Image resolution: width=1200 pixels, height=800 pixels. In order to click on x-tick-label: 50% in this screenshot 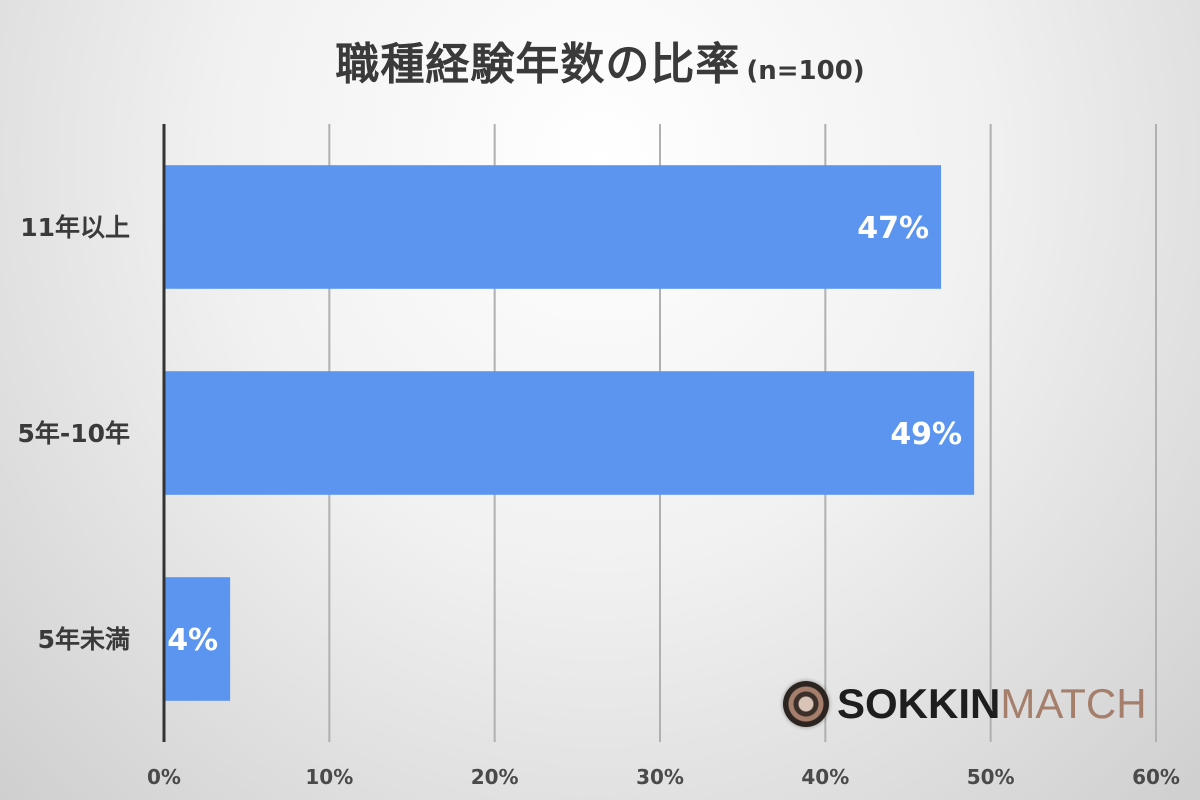, I will do `click(991, 777)`.